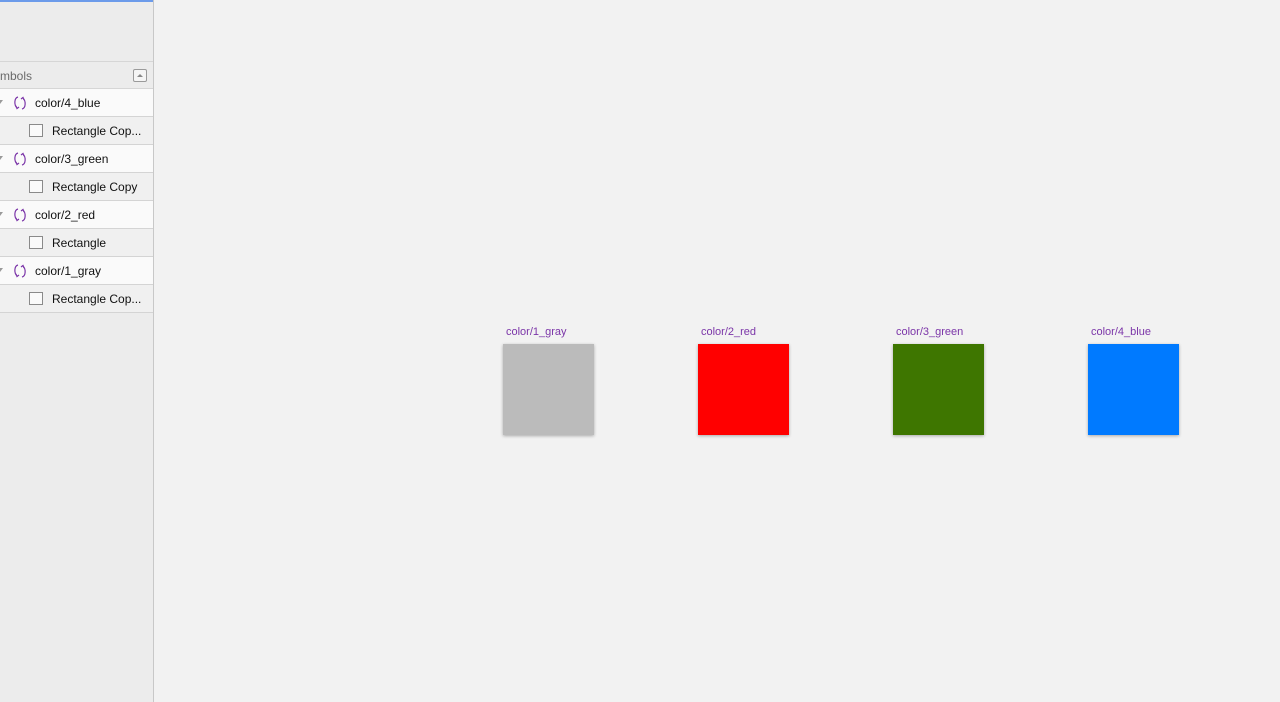 This screenshot has width=1280, height=702. Describe the element at coordinates (76, 75) in the screenshot. I see `page-header: ymbols` at that location.